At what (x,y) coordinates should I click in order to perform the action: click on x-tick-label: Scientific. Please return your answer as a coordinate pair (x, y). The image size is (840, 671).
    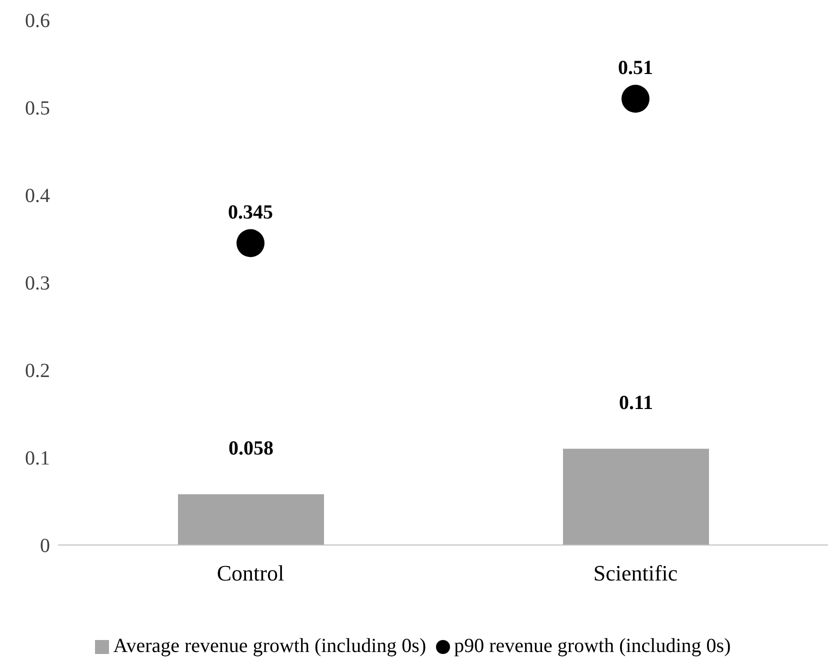
    Looking at the image, I should click on (635, 573).